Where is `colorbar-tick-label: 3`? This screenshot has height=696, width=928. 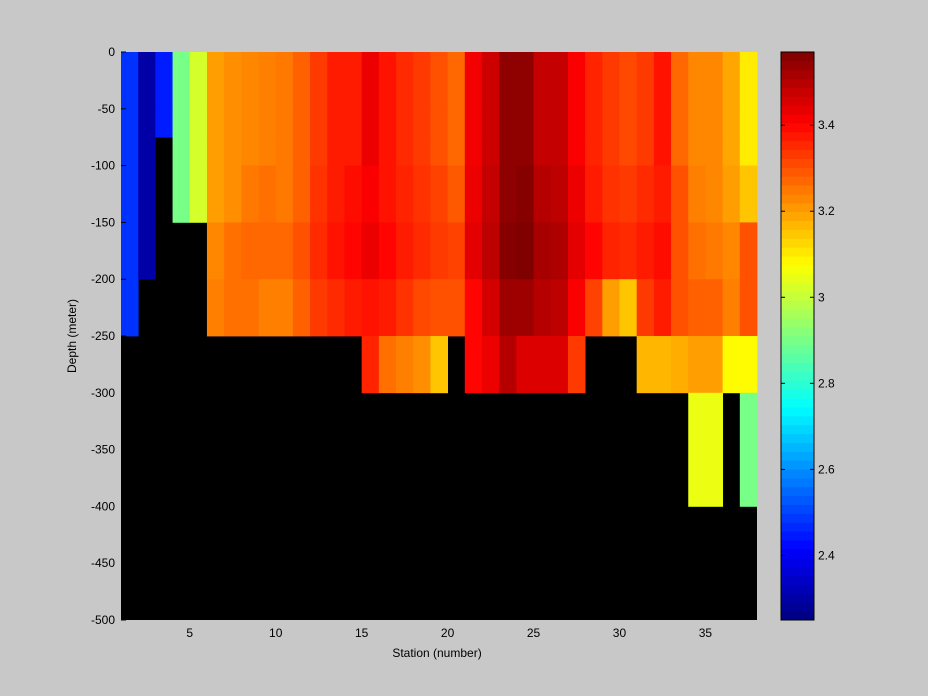 colorbar-tick-label: 3 is located at coordinates (821, 297).